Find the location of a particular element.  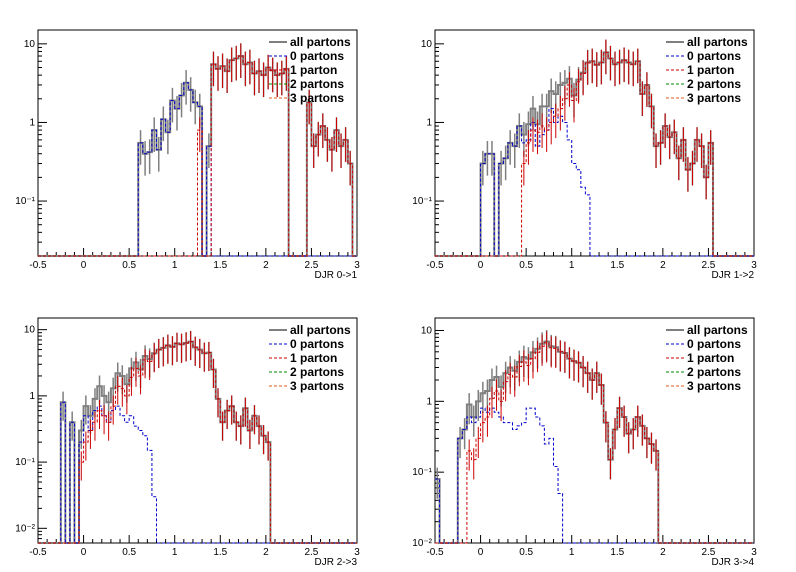

x-axis-label: DJR 1->2 is located at coordinates (732, 275).